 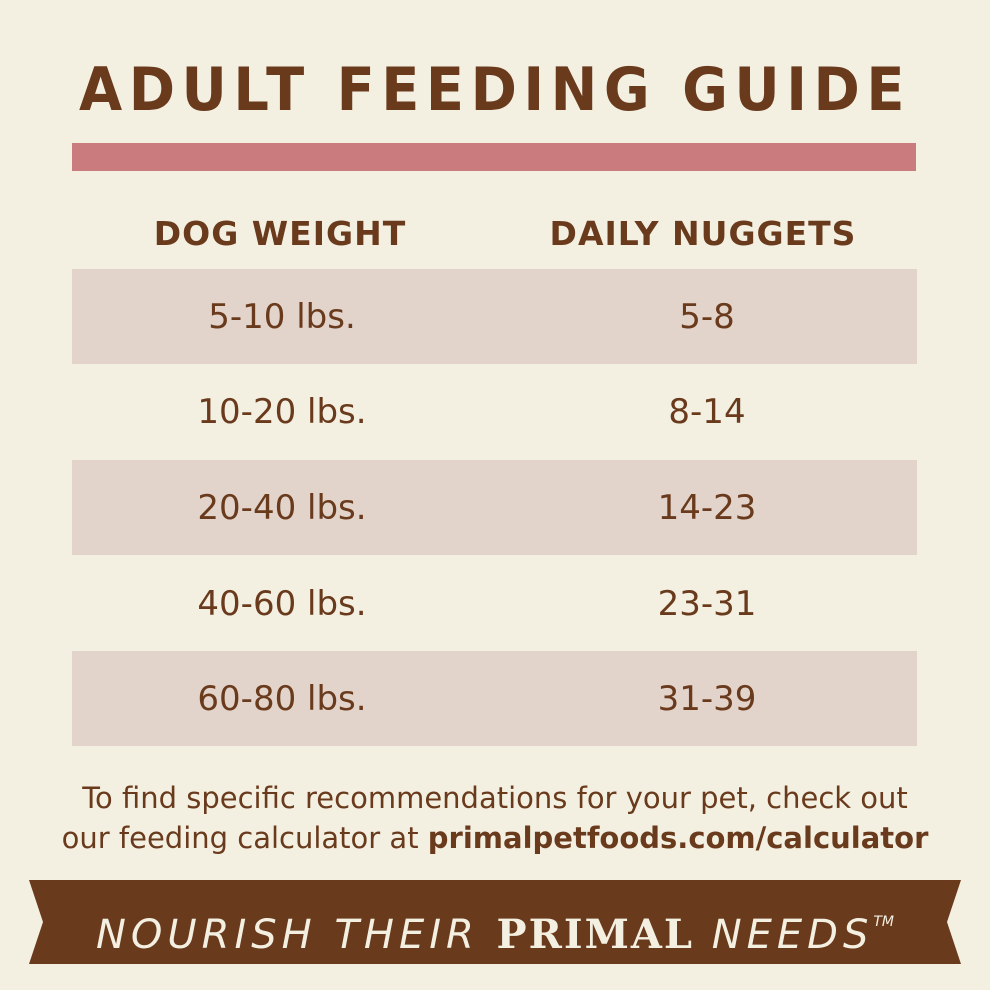 I want to click on weight-cell: 5-10 lbs., so click(x=282, y=316).